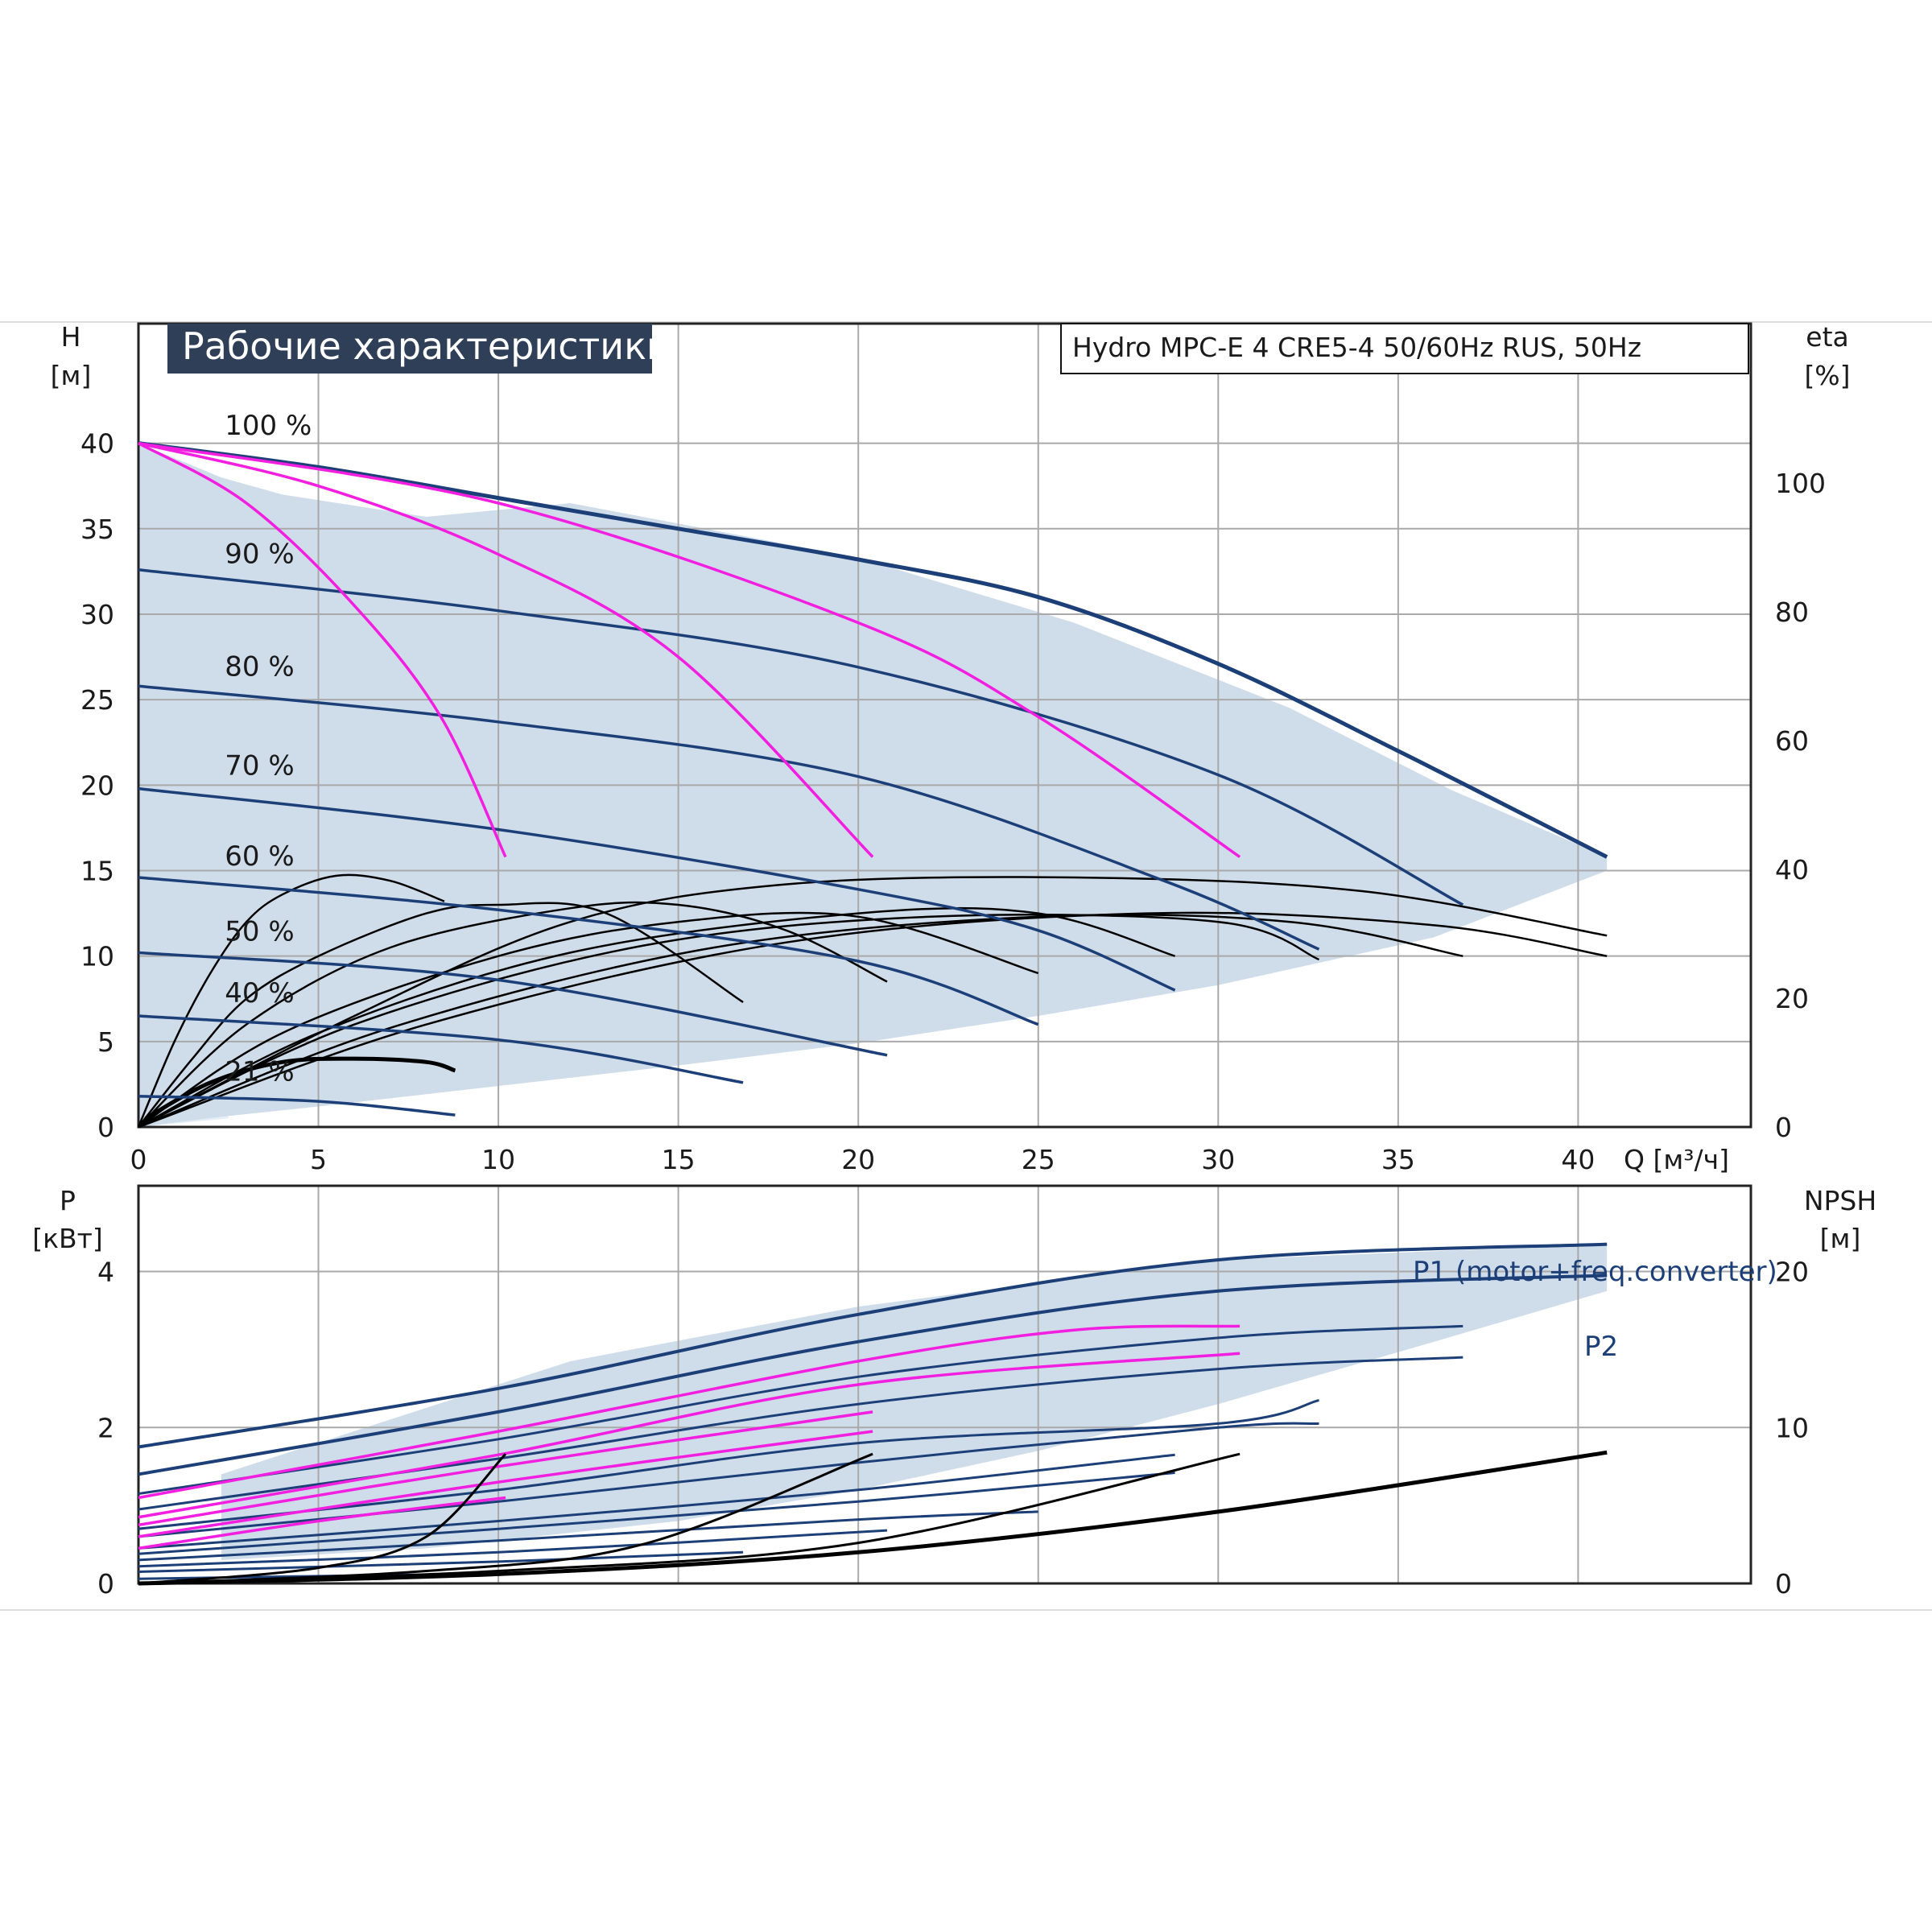  Describe the element at coordinates (1792, 1272) in the screenshot. I see `npsh-tick-label: 20` at that location.